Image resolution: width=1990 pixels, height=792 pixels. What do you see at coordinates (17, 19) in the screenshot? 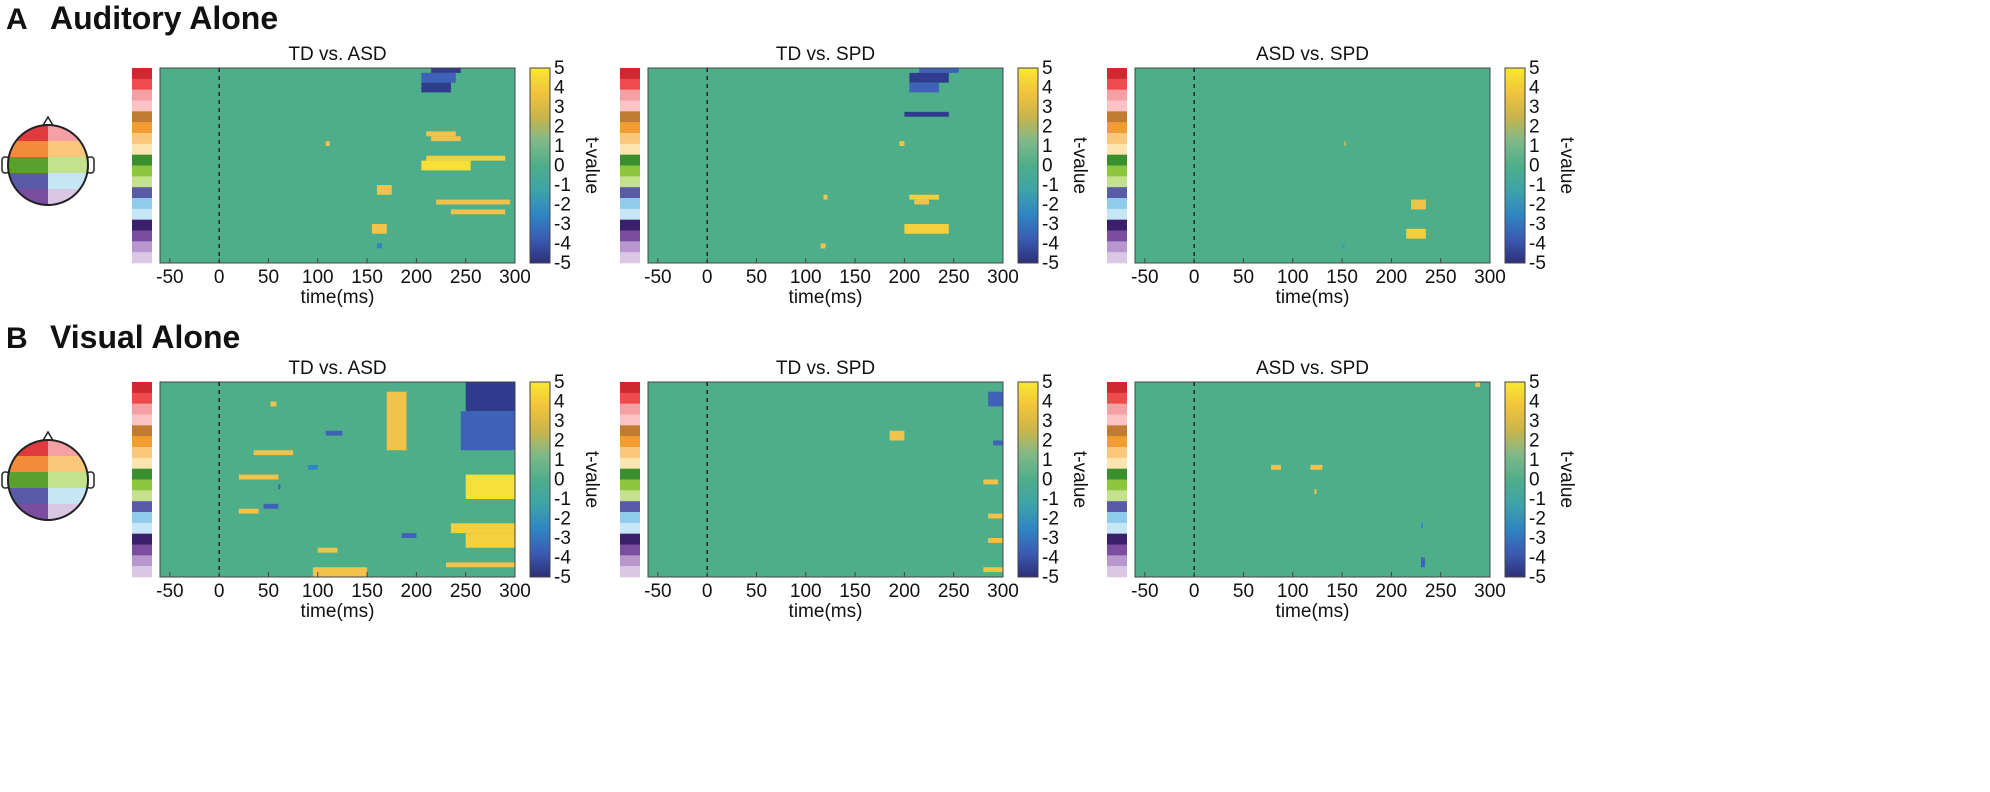
I see `panel-letter-a: A` at bounding box center [17, 19].